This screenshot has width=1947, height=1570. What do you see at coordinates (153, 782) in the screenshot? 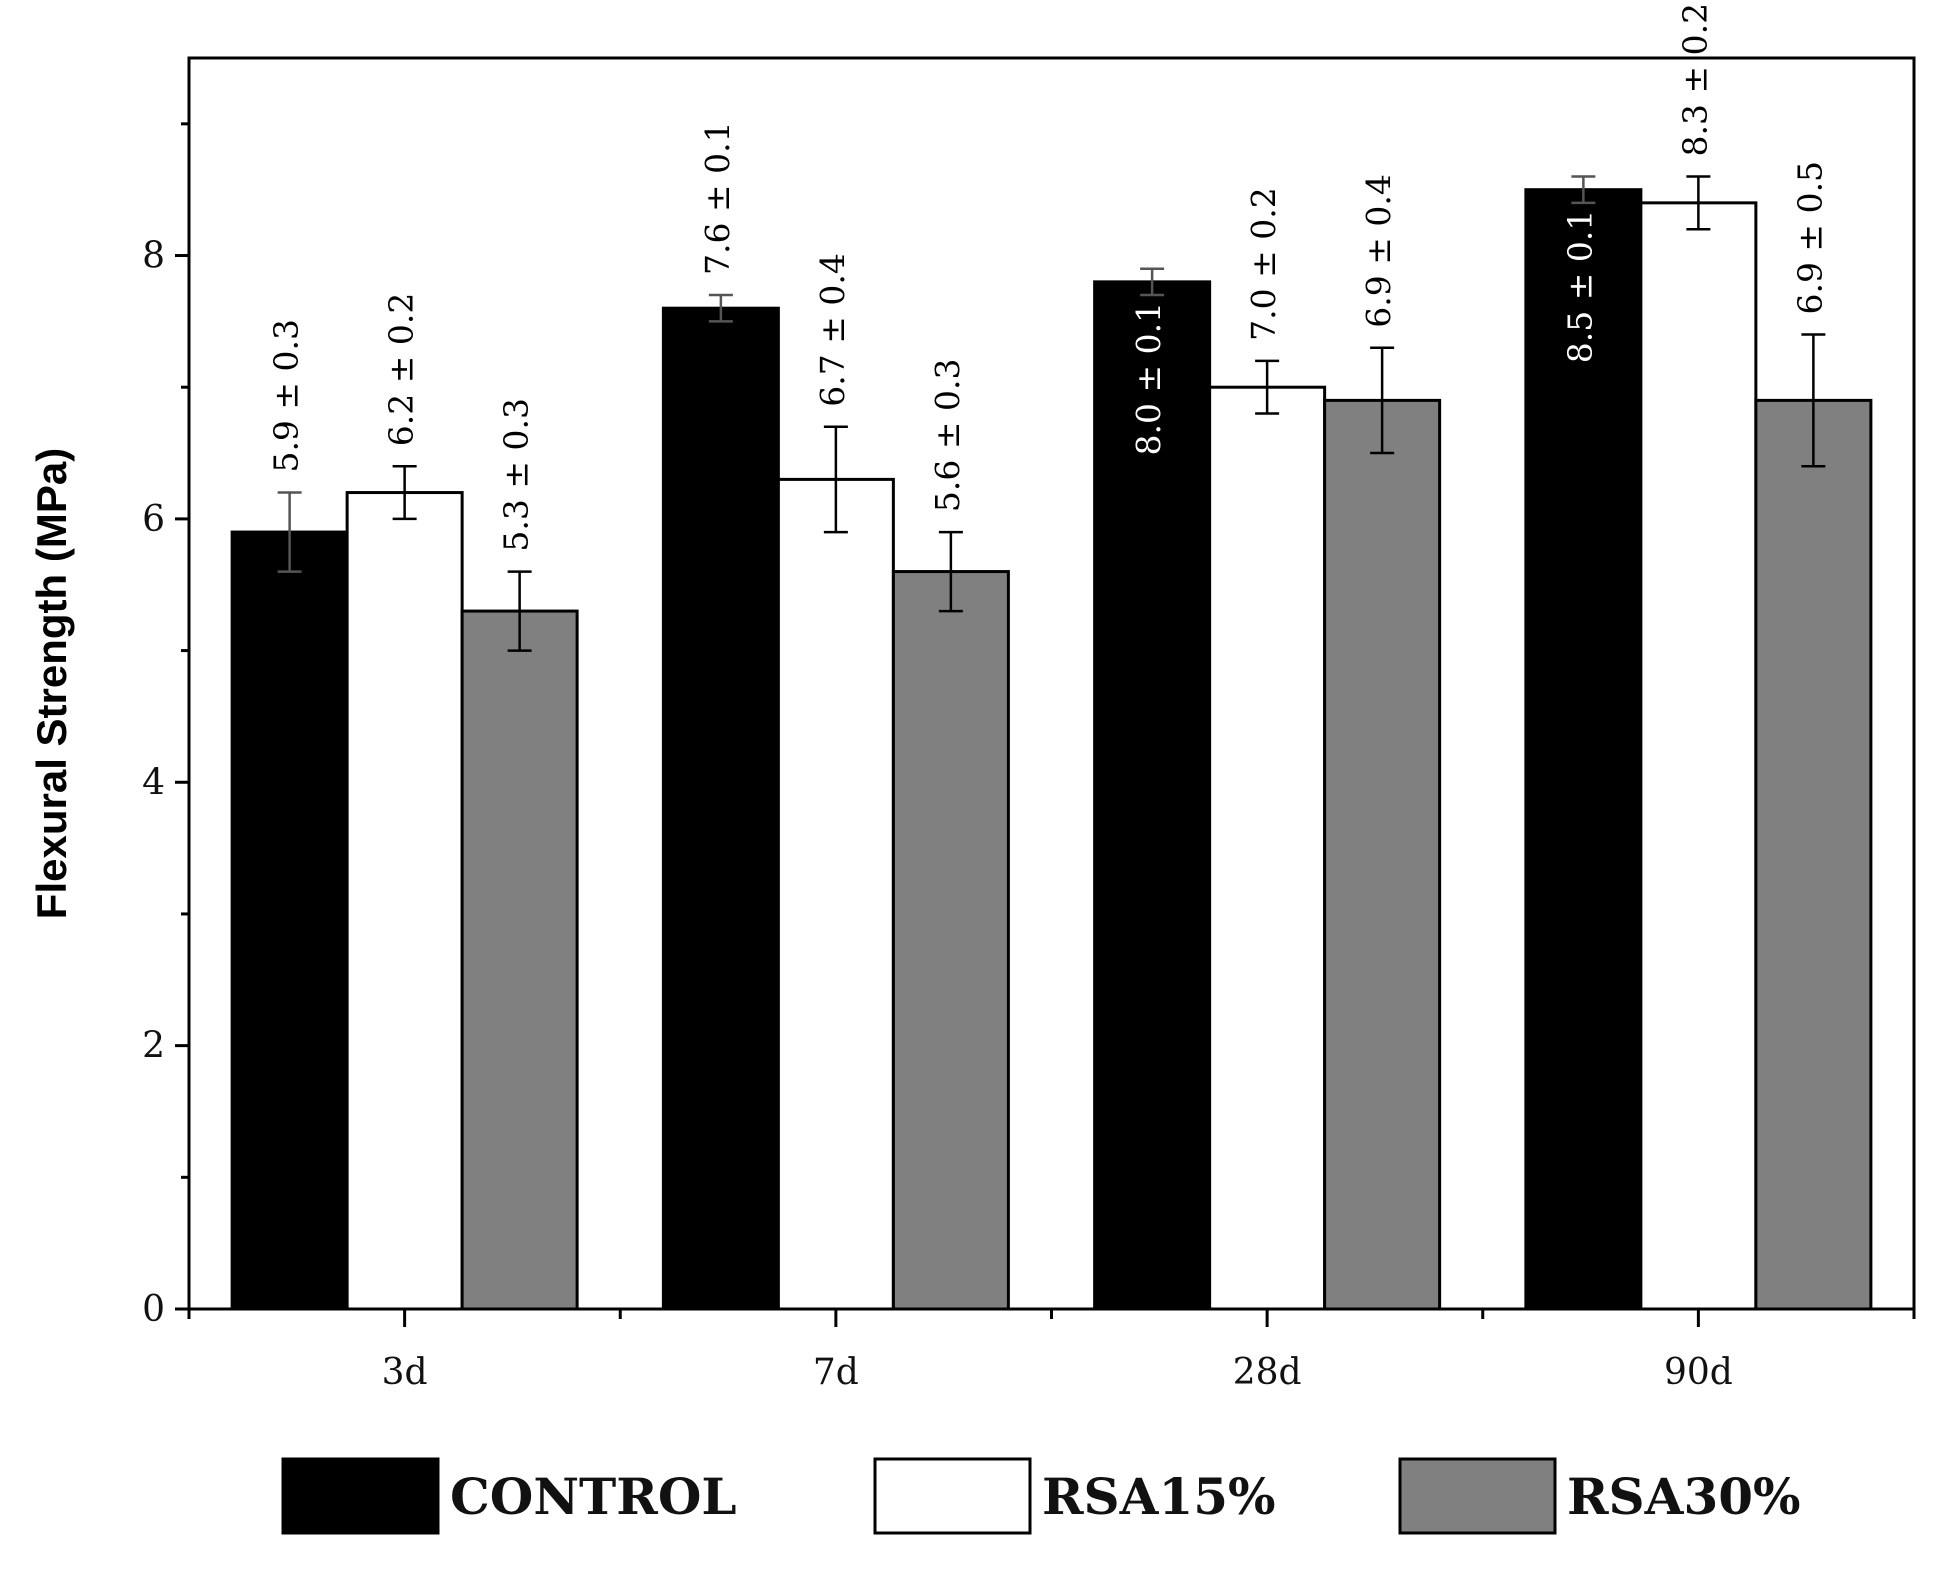
I see `y-tick-label: 4` at bounding box center [153, 782].